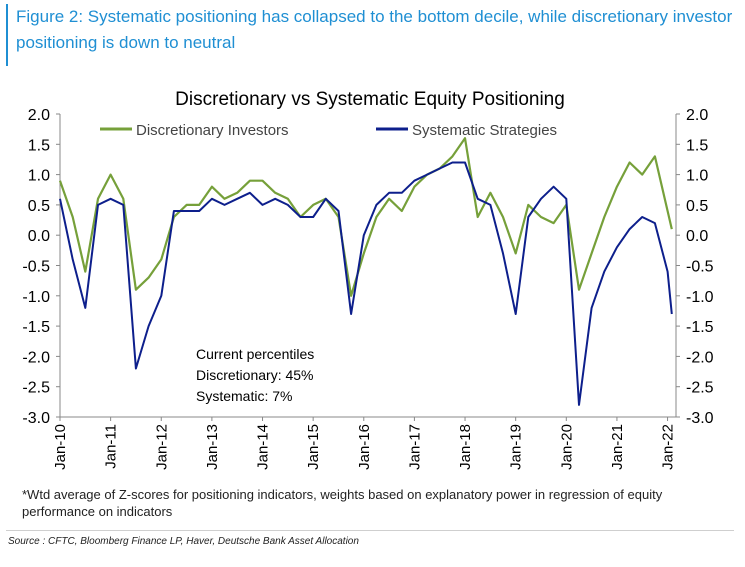 This screenshot has width=745, height=567. What do you see at coordinates (414, 447) in the screenshot?
I see `x-tick-label: Jan-17` at bounding box center [414, 447].